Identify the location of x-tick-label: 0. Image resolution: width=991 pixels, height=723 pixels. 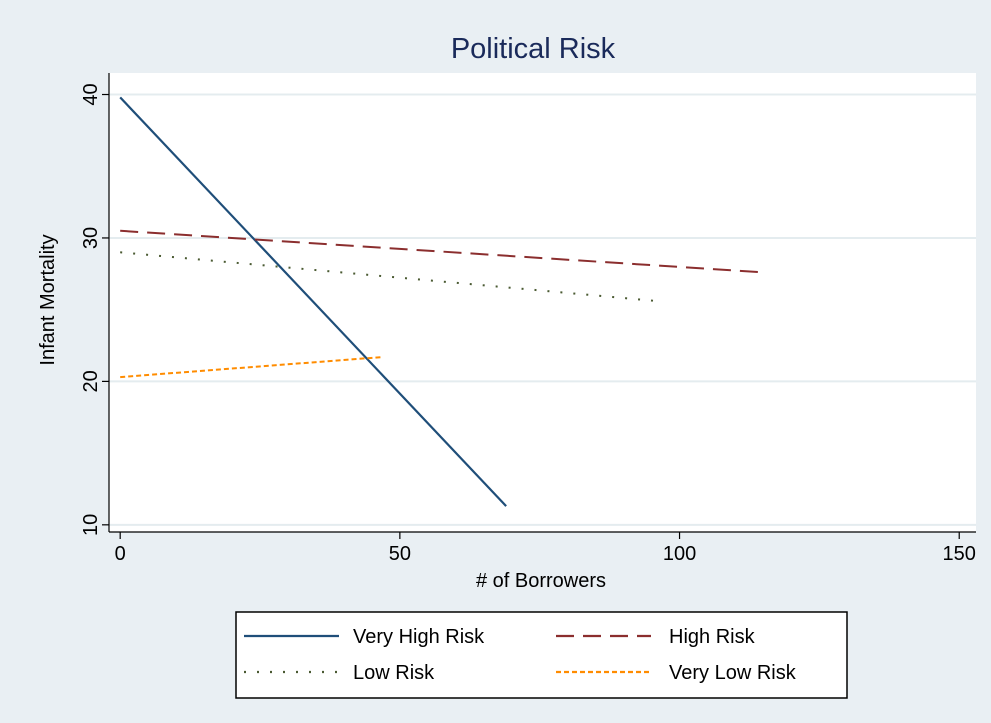
(120, 554).